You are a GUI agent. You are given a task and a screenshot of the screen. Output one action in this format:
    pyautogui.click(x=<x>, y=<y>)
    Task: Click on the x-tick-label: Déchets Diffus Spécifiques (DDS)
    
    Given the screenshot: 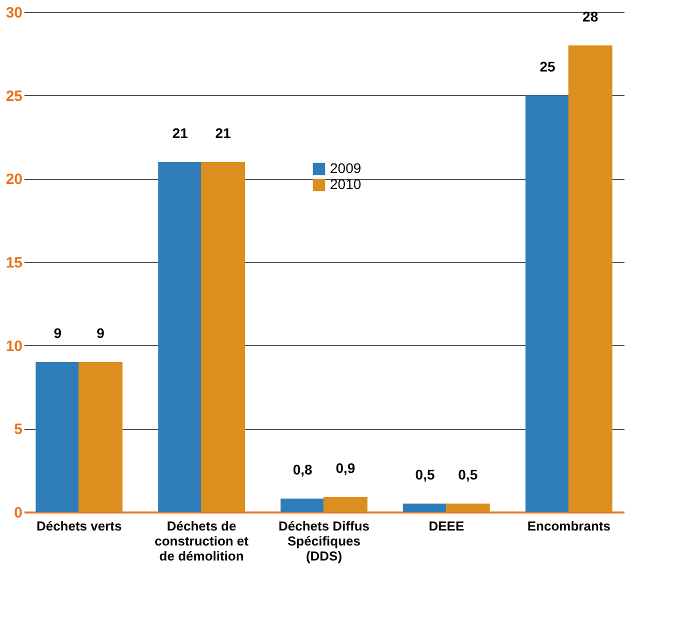 What is the action you would take?
    pyautogui.click(x=324, y=541)
    